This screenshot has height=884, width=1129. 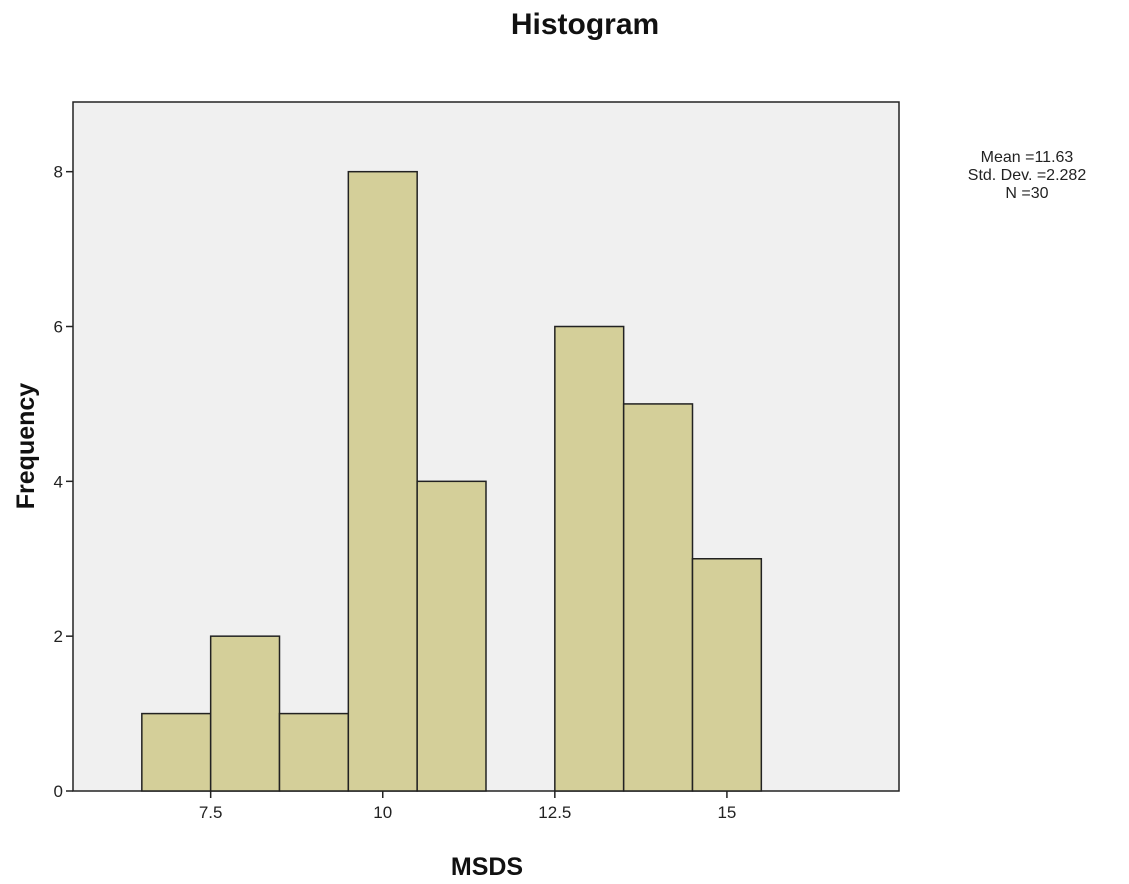 I want to click on stat-mean: Mean =11.63, so click(x=1027, y=157).